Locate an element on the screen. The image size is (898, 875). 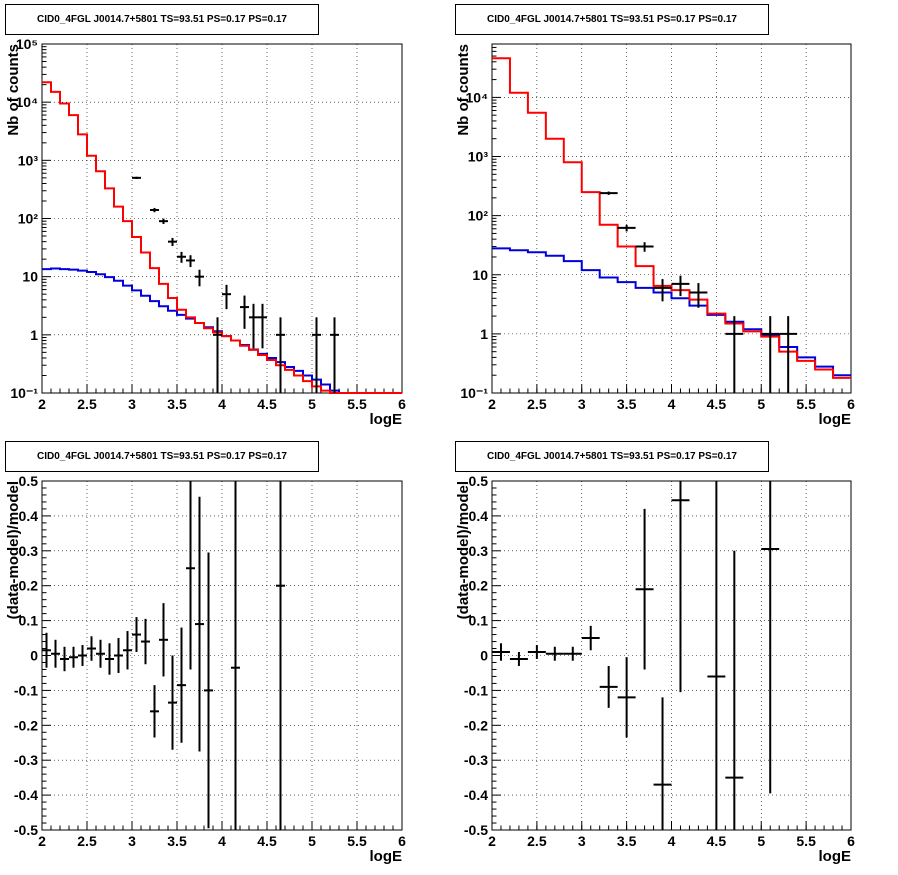
y-tick-label: 10⁻¹ is located at coordinates (474, 393).